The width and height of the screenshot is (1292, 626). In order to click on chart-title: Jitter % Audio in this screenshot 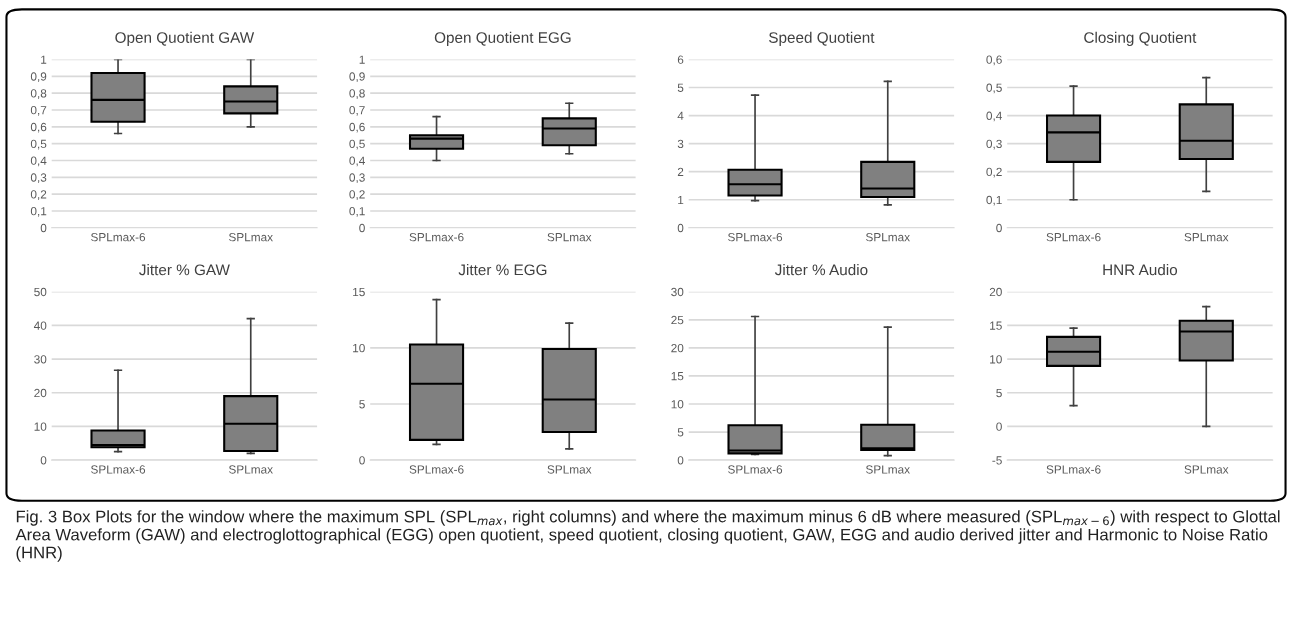, I will do `click(821, 270)`.